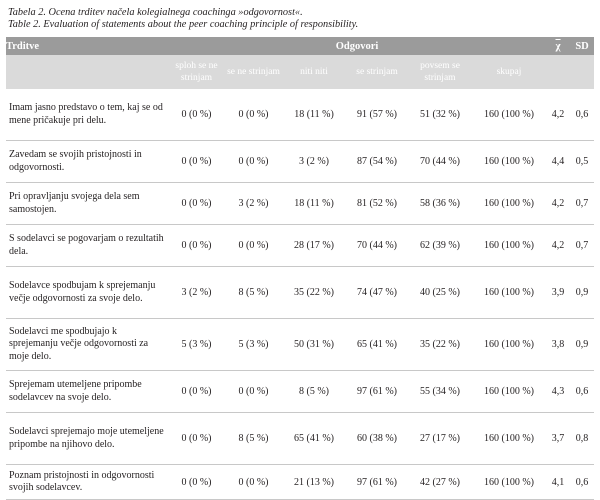  I want to click on cell-agree: 65 (41 %), so click(377, 344).